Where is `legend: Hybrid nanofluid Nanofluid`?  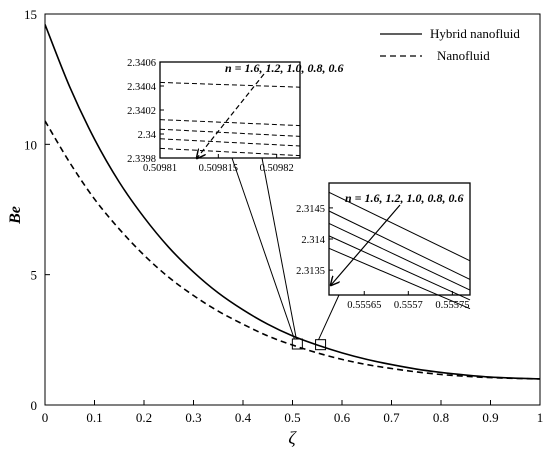
legend: Hybrid nanofluid Nanofluid is located at coordinates (450, 44).